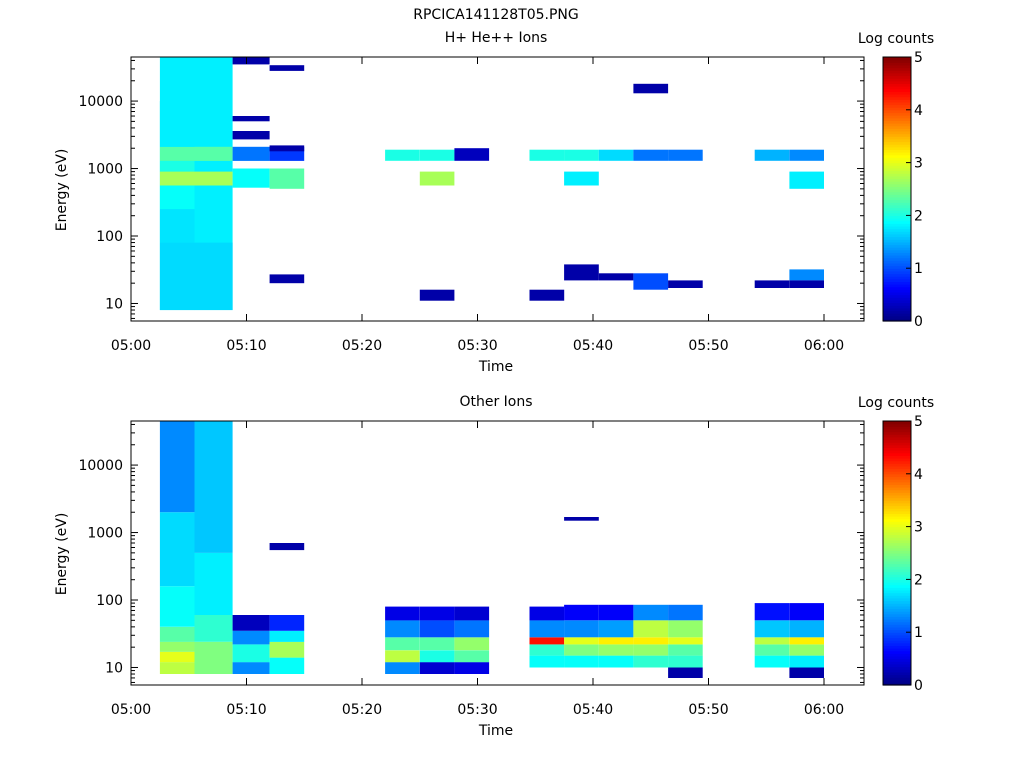 This screenshot has width=1024, height=768. Describe the element at coordinates (495, 402) in the screenshot. I see `panel-title: Other Ions` at that location.